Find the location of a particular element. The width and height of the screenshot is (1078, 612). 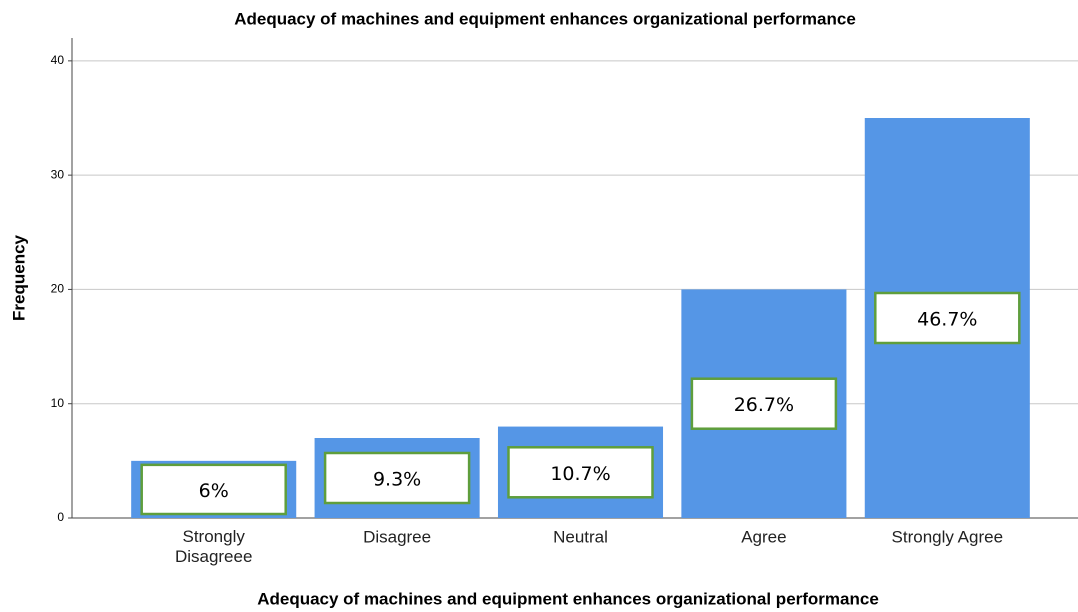

x-tick-label: Agree is located at coordinates (763, 536).